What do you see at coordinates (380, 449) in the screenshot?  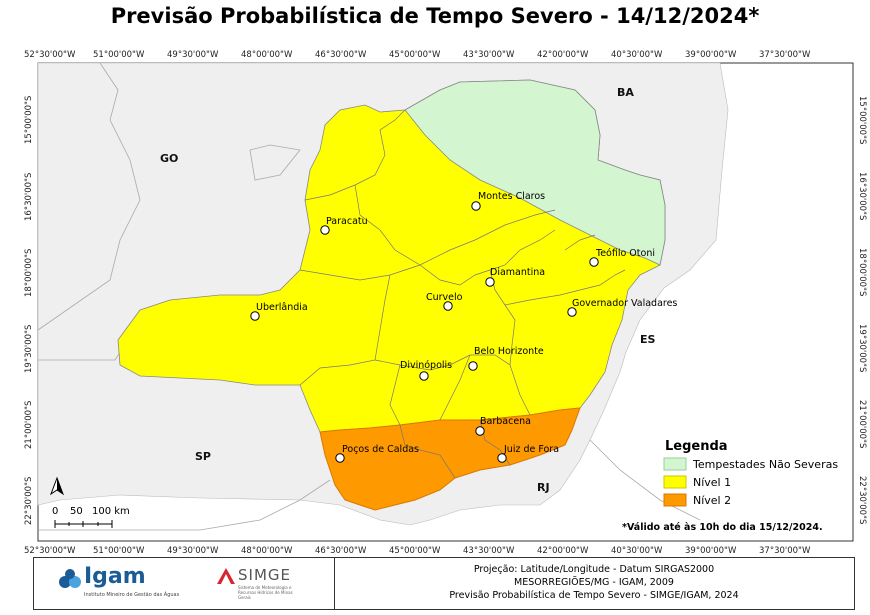 I see `city-label: Poços de Caldas` at bounding box center [380, 449].